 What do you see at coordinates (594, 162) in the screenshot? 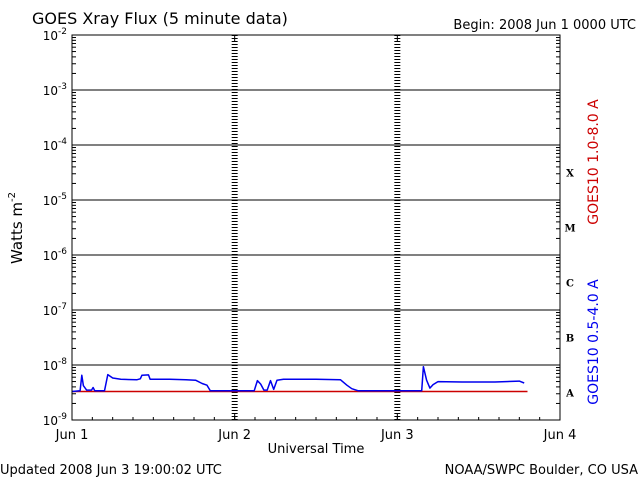
I see `legend-long-channel: GOES10 1.0-8.0 A` at bounding box center [594, 162].